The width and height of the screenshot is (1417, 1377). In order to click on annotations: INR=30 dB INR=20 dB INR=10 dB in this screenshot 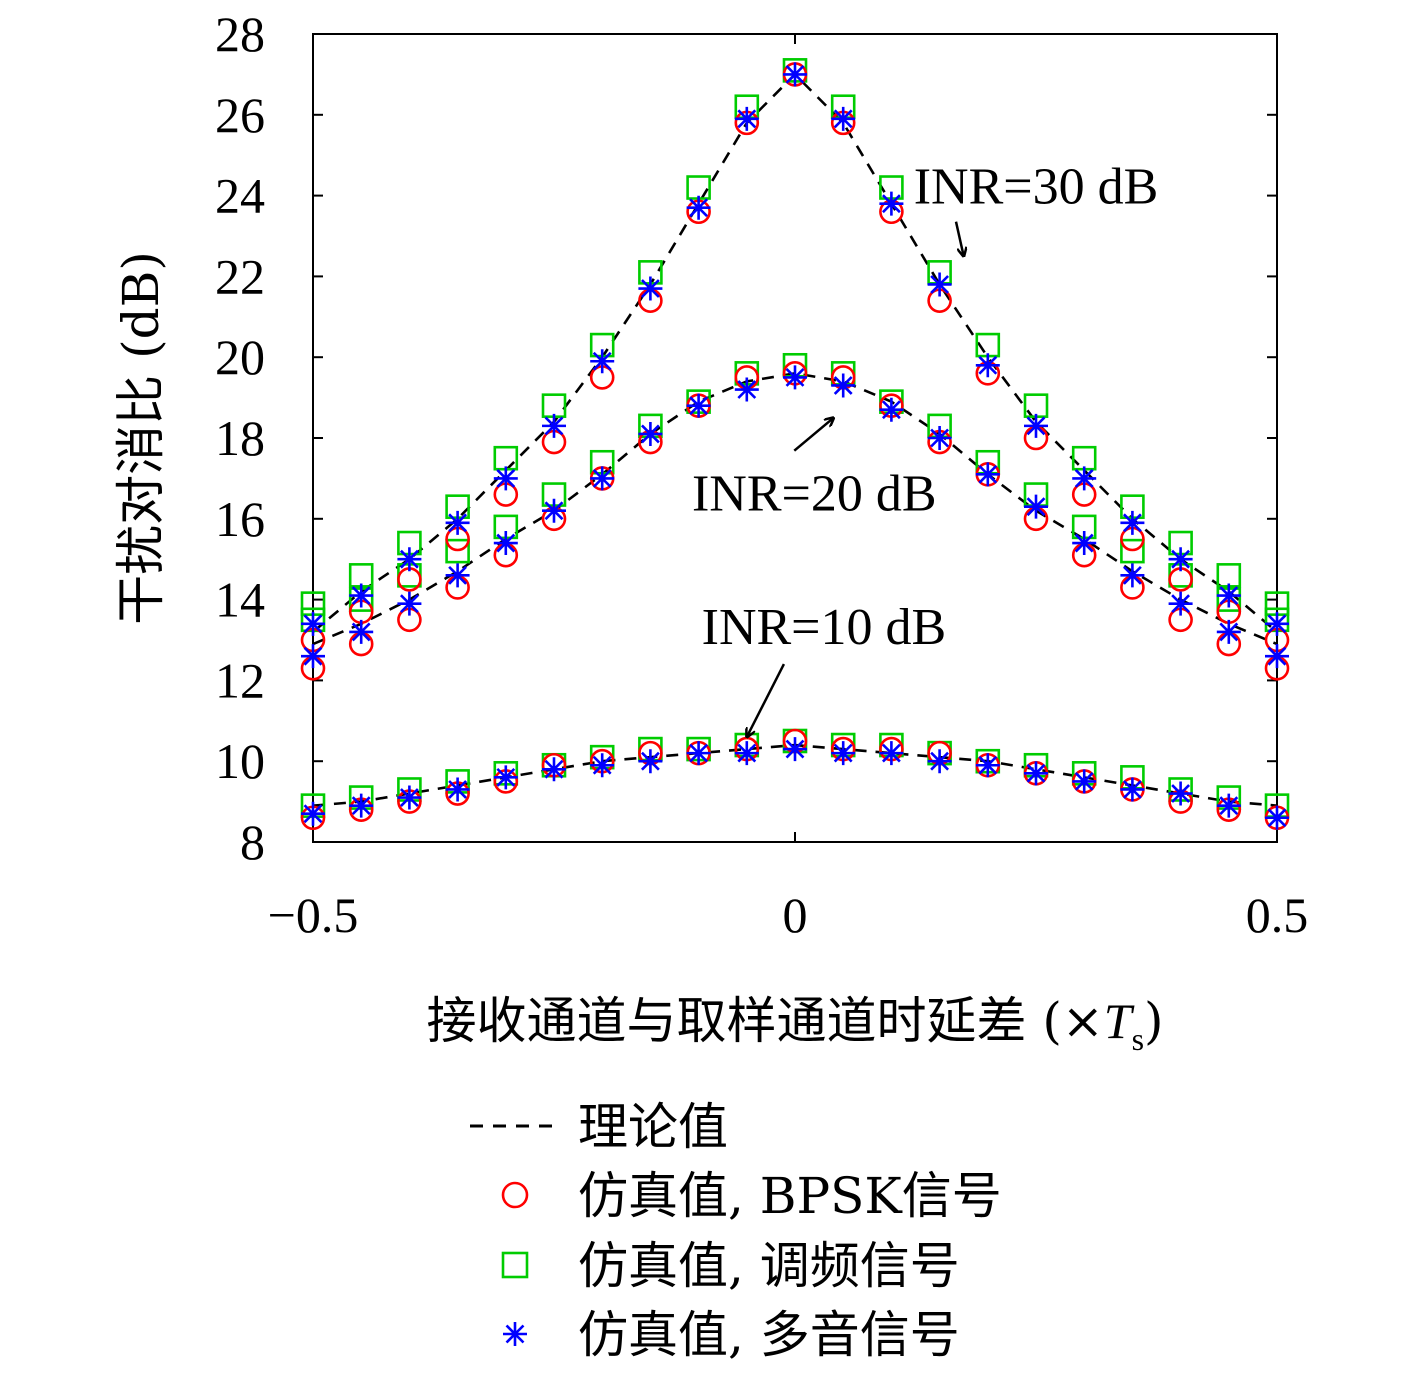, I will do `click(925, 448)`.